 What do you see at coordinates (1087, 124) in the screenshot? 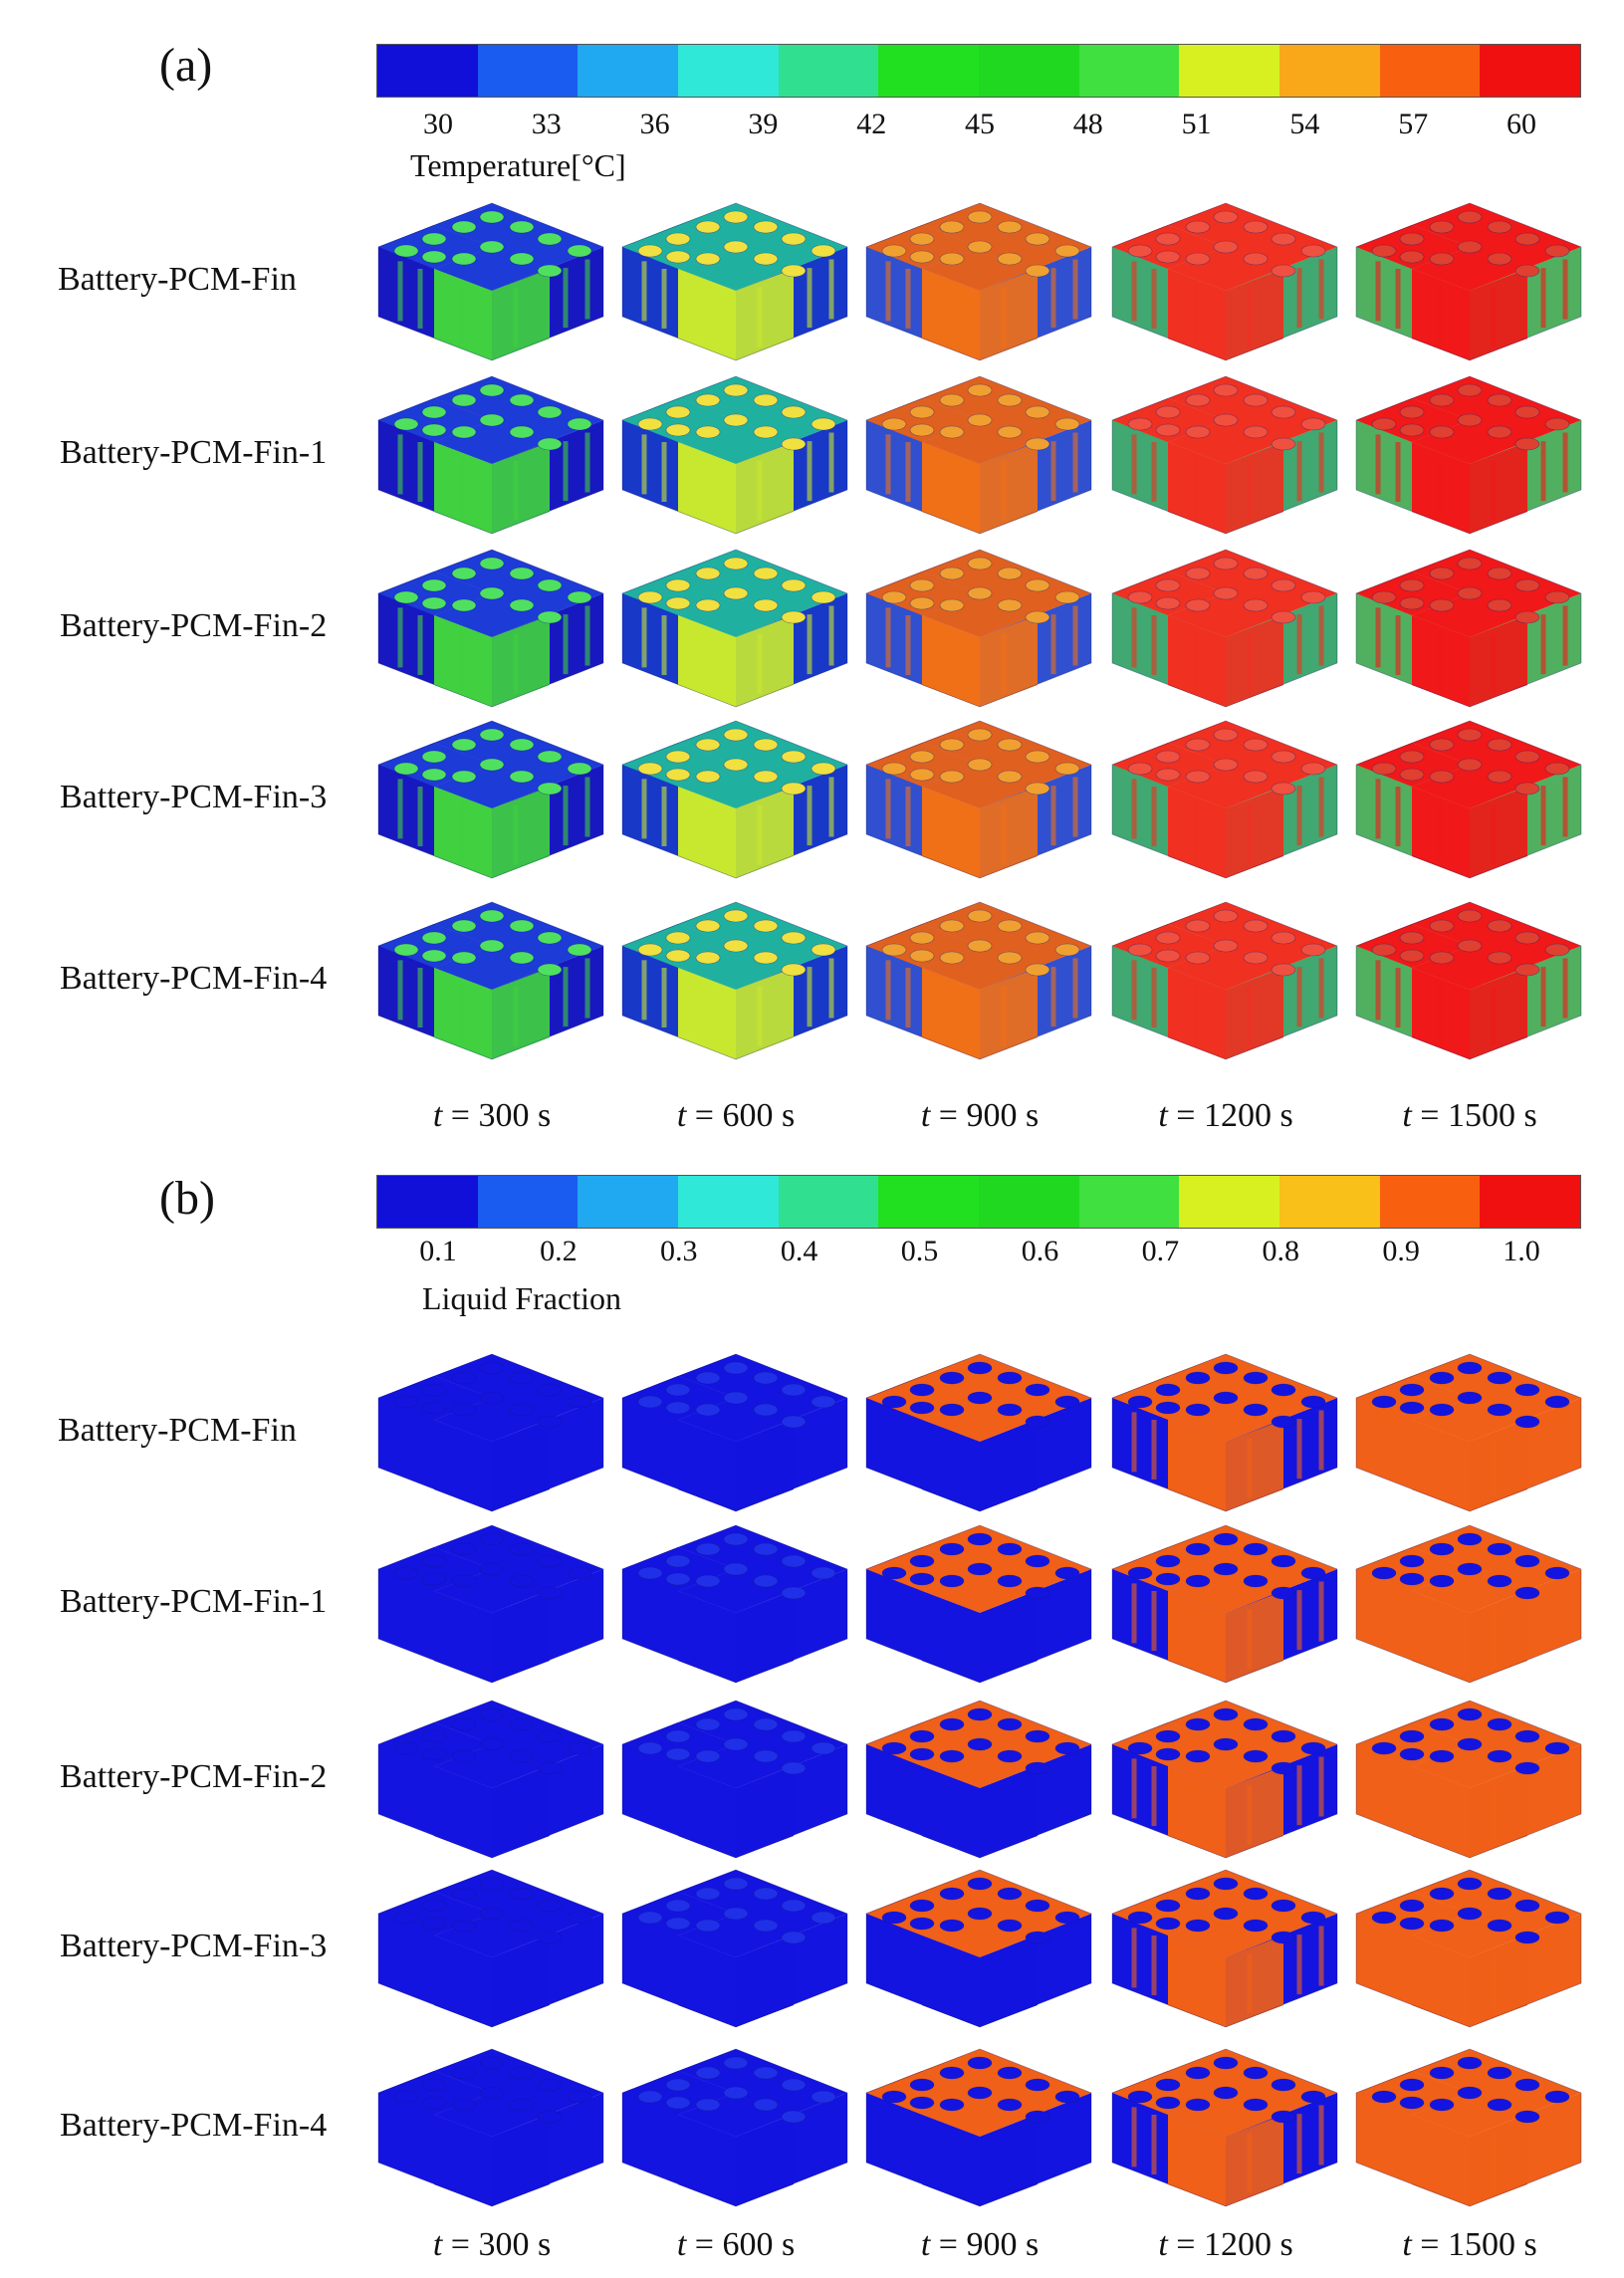
I see `colorbar-tick-label: 48` at bounding box center [1087, 124].